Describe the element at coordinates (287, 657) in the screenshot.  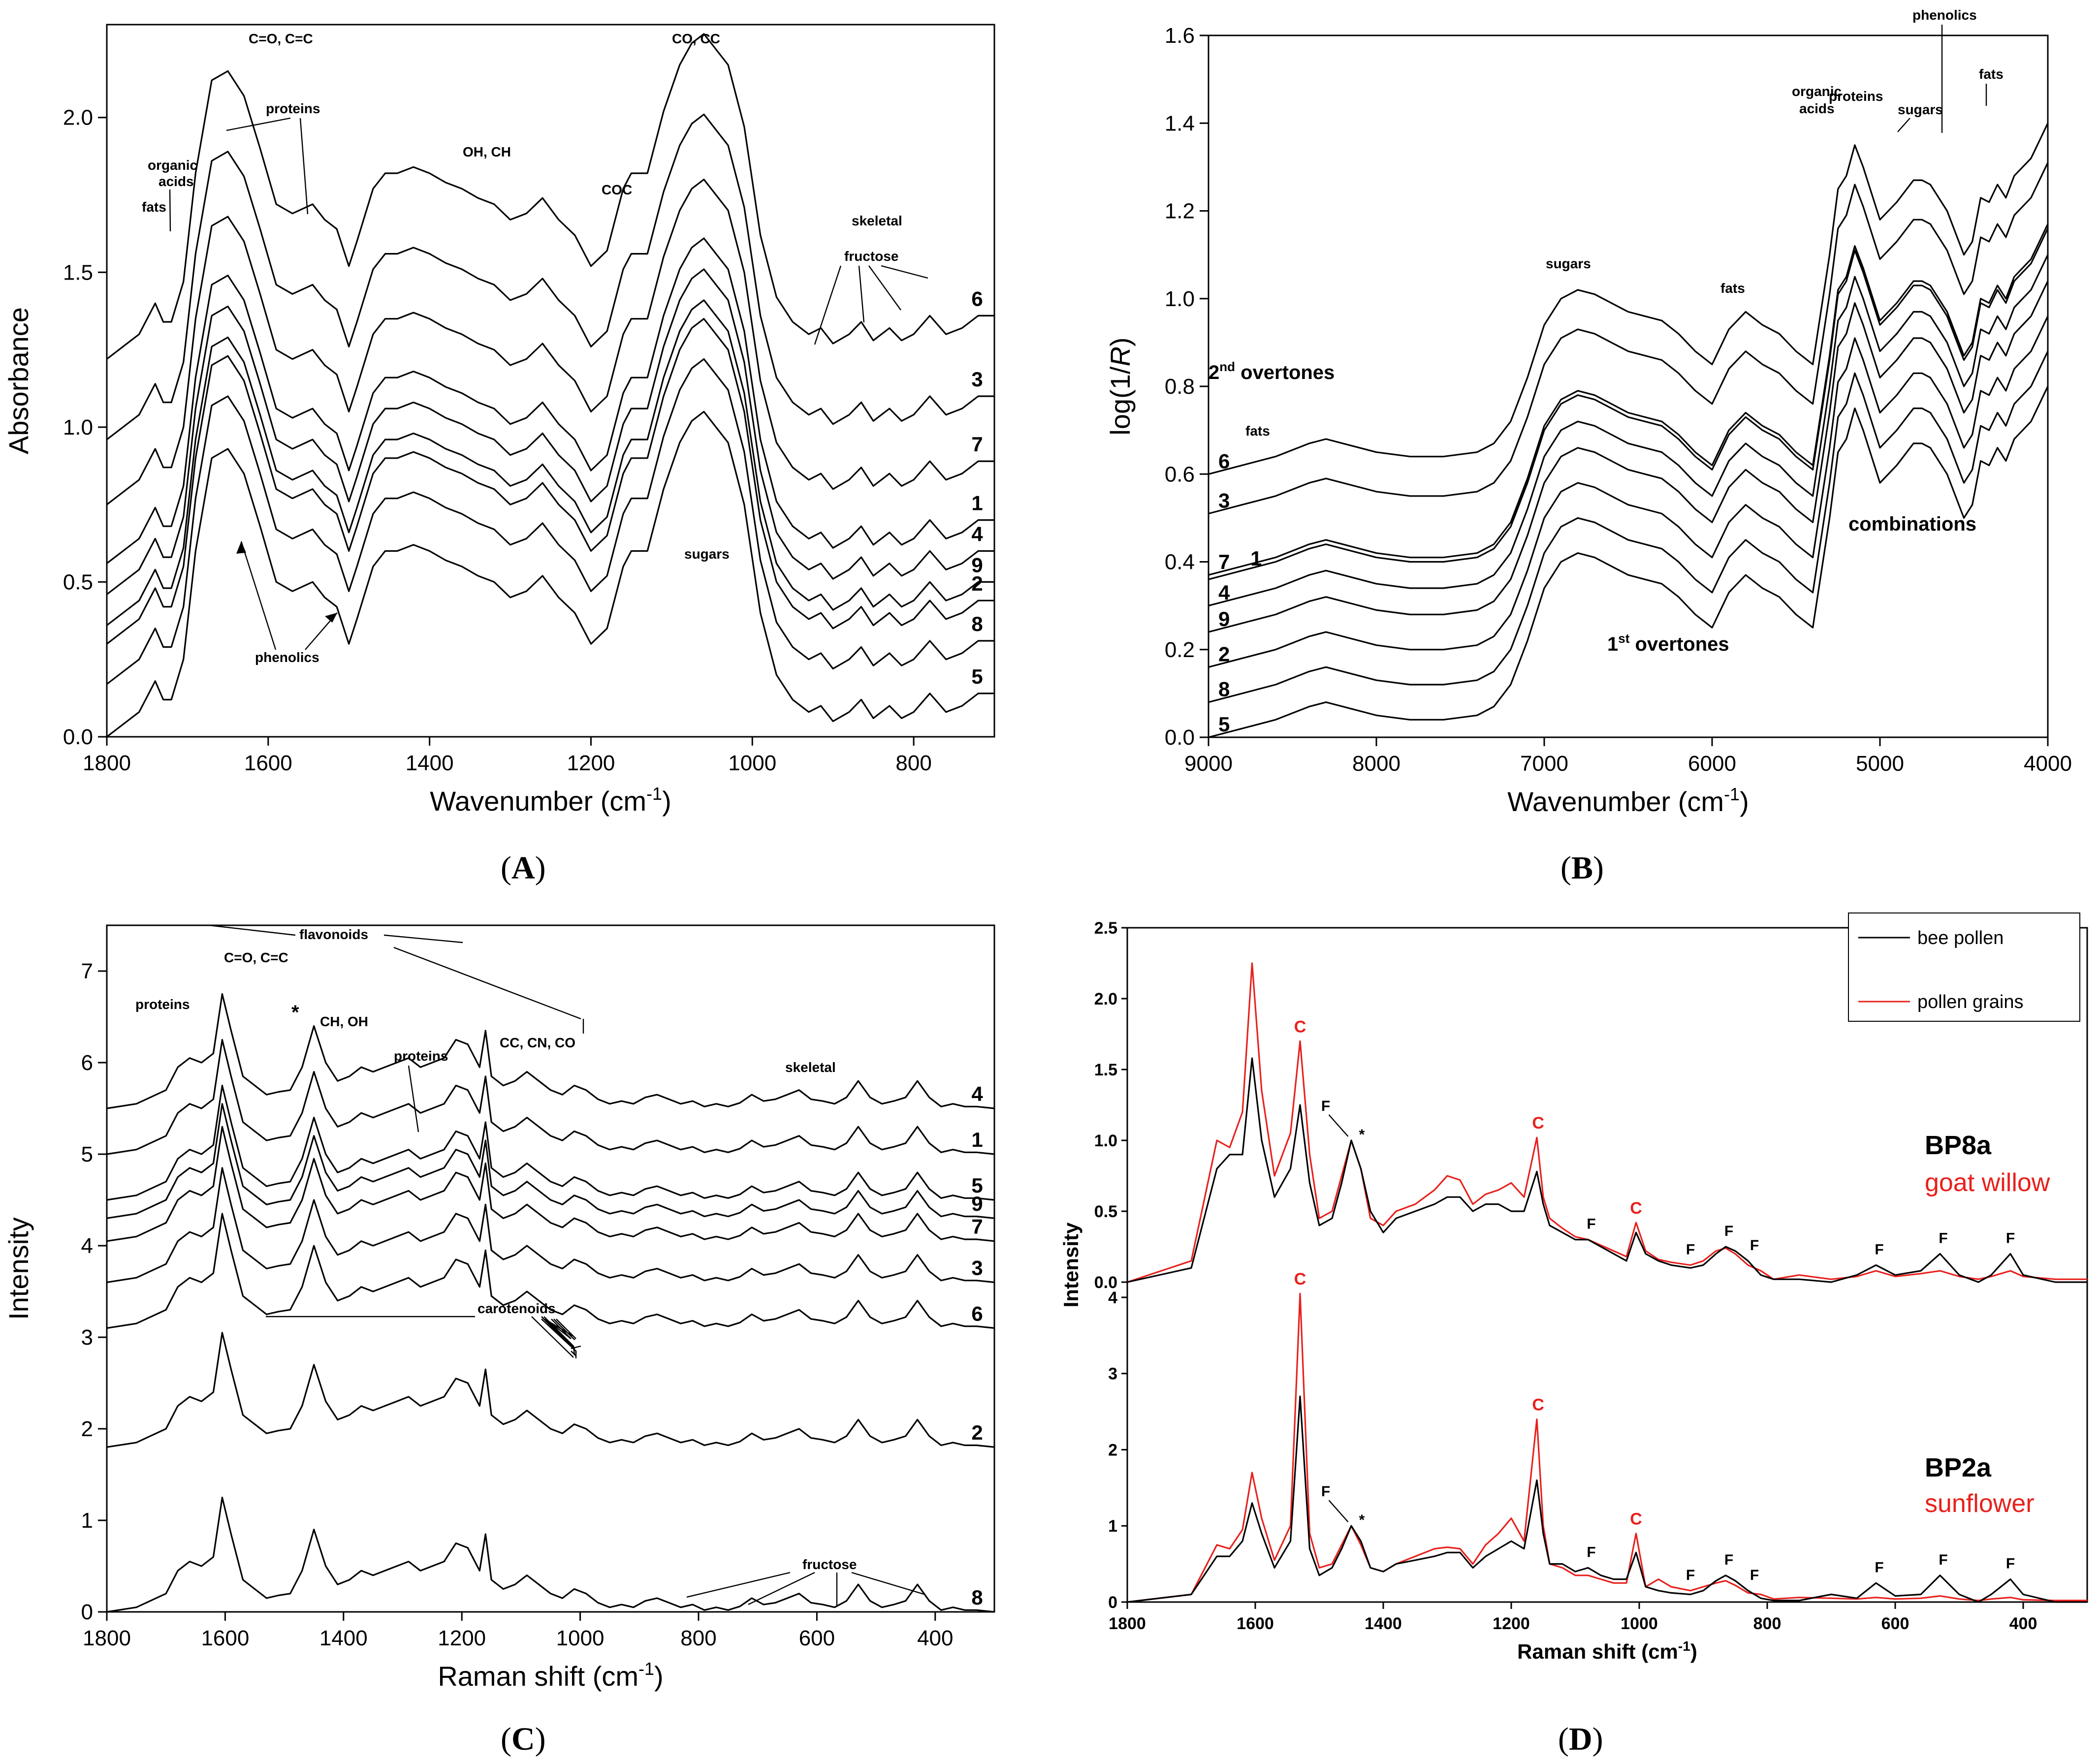
I see `ann-phenolics: phenolics` at that location.